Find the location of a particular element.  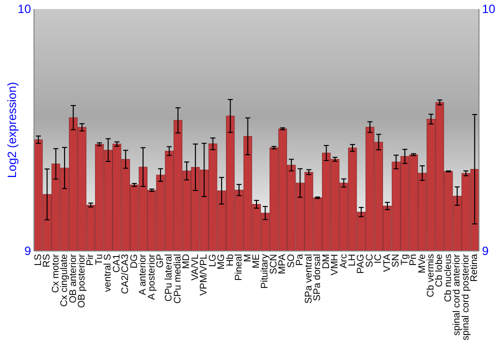

x-tick-label: M is located at coordinates (248, 258).